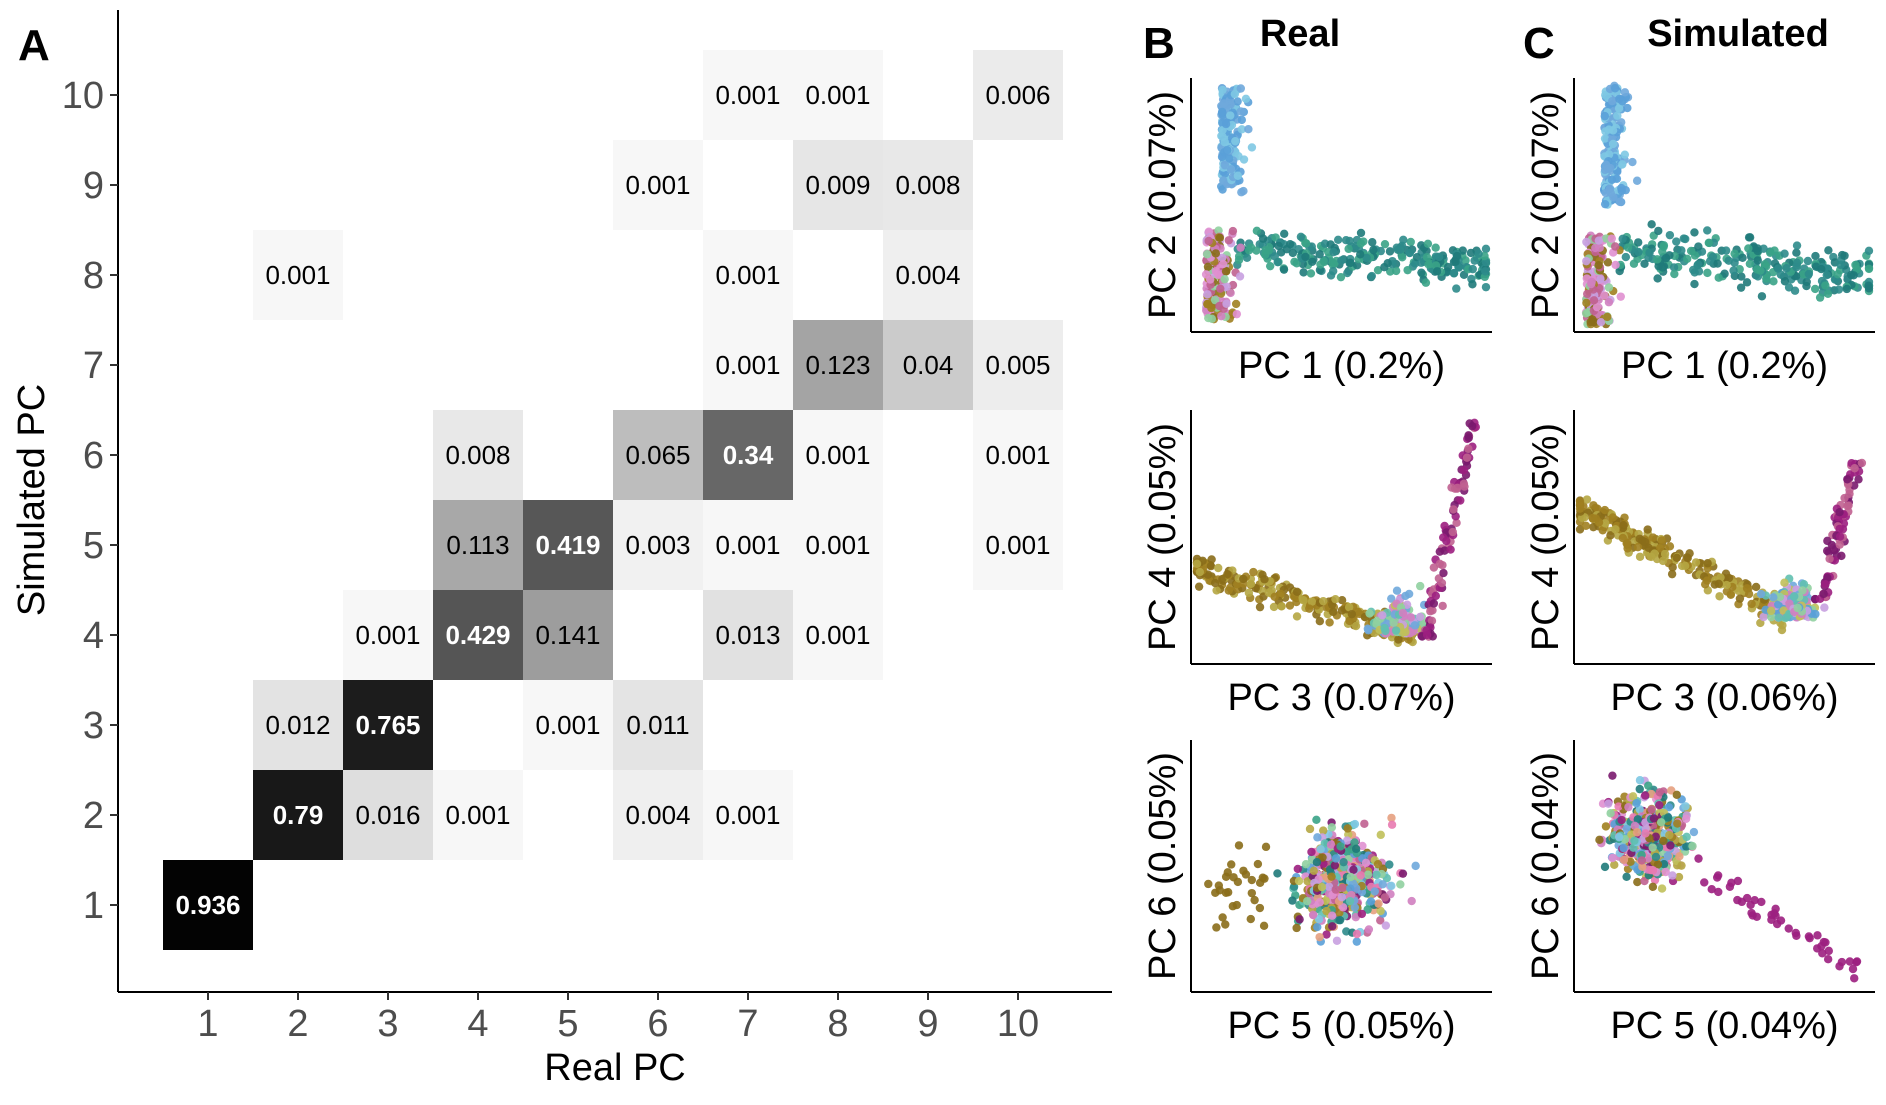  What do you see at coordinates (297, 1024) in the screenshot?
I see `x-tick-label: 2` at bounding box center [297, 1024].